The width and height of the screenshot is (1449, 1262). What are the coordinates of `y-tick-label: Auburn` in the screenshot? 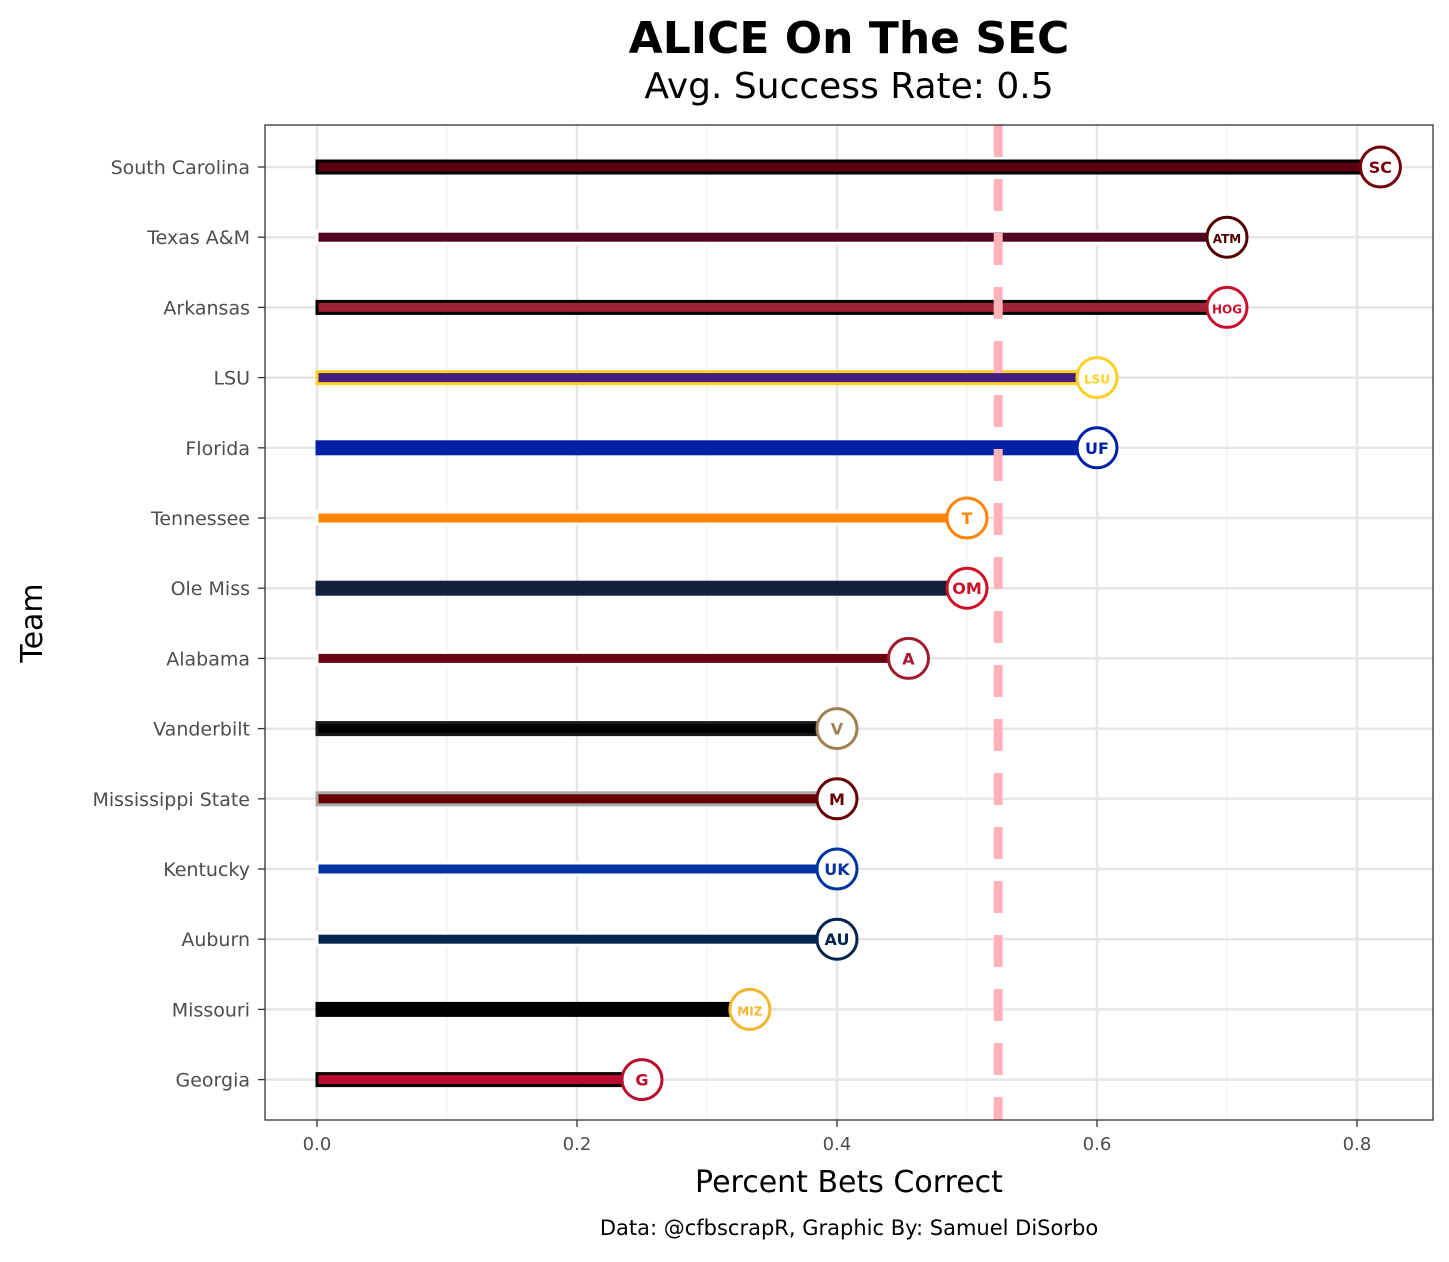 It's located at (215, 940).